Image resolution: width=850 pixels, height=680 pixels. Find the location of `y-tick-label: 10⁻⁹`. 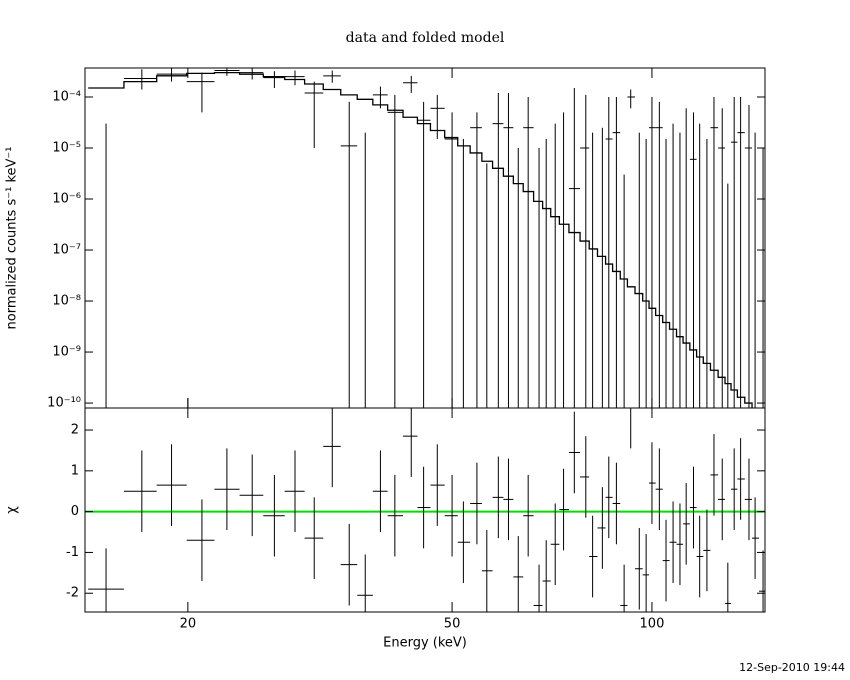

y-tick-label: 10⁻⁹ is located at coordinates (66, 352).